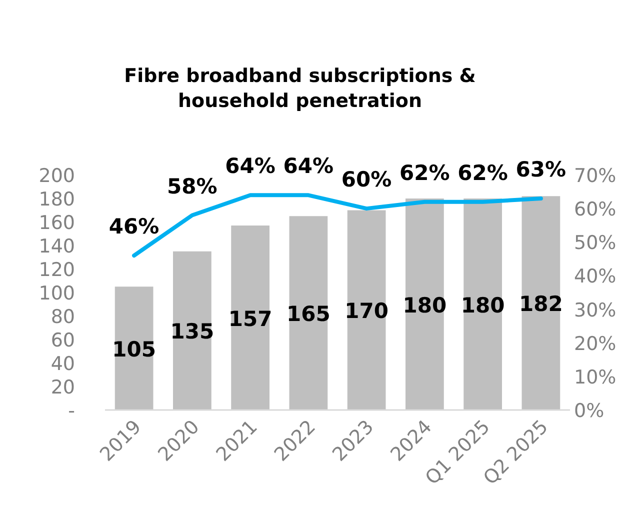  Describe the element at coordinates (56, 223) in the screenshot. I see `y-tick-label: 160` at that location.